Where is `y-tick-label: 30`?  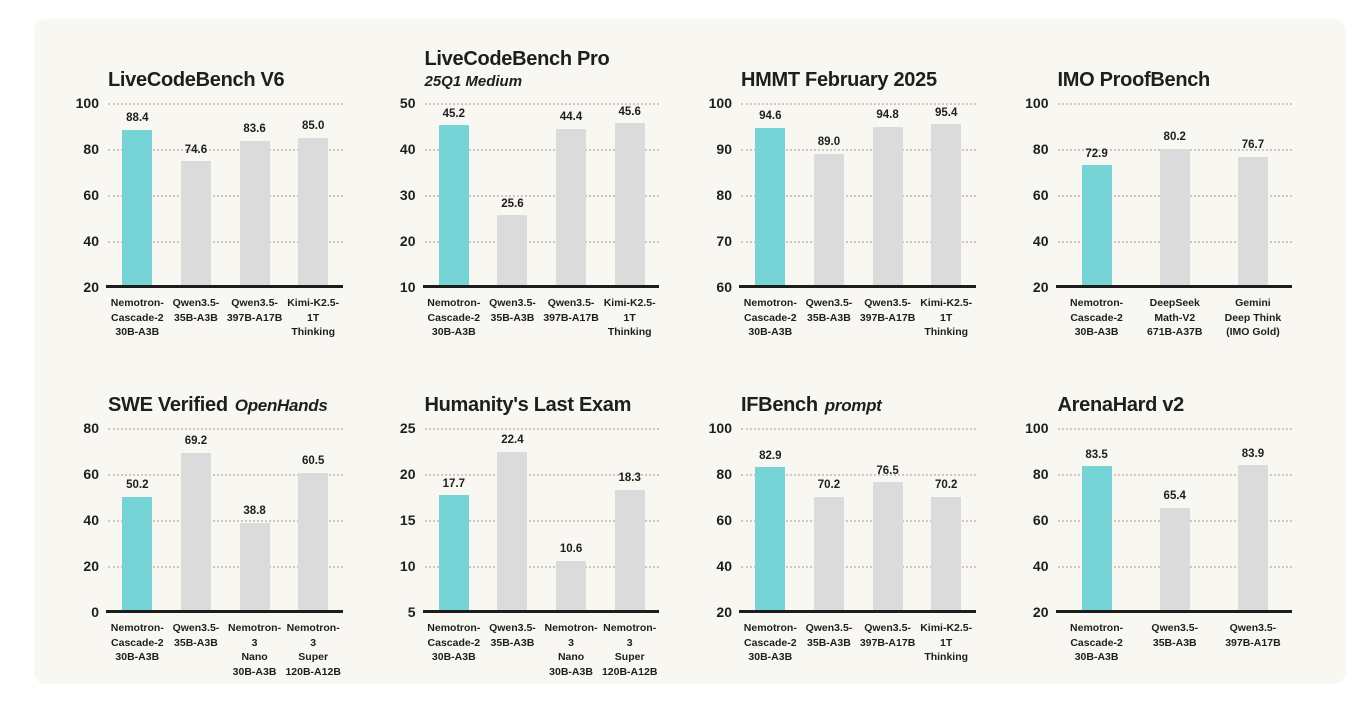 y-tick-label: 30 is located at coordinates (407, 195).